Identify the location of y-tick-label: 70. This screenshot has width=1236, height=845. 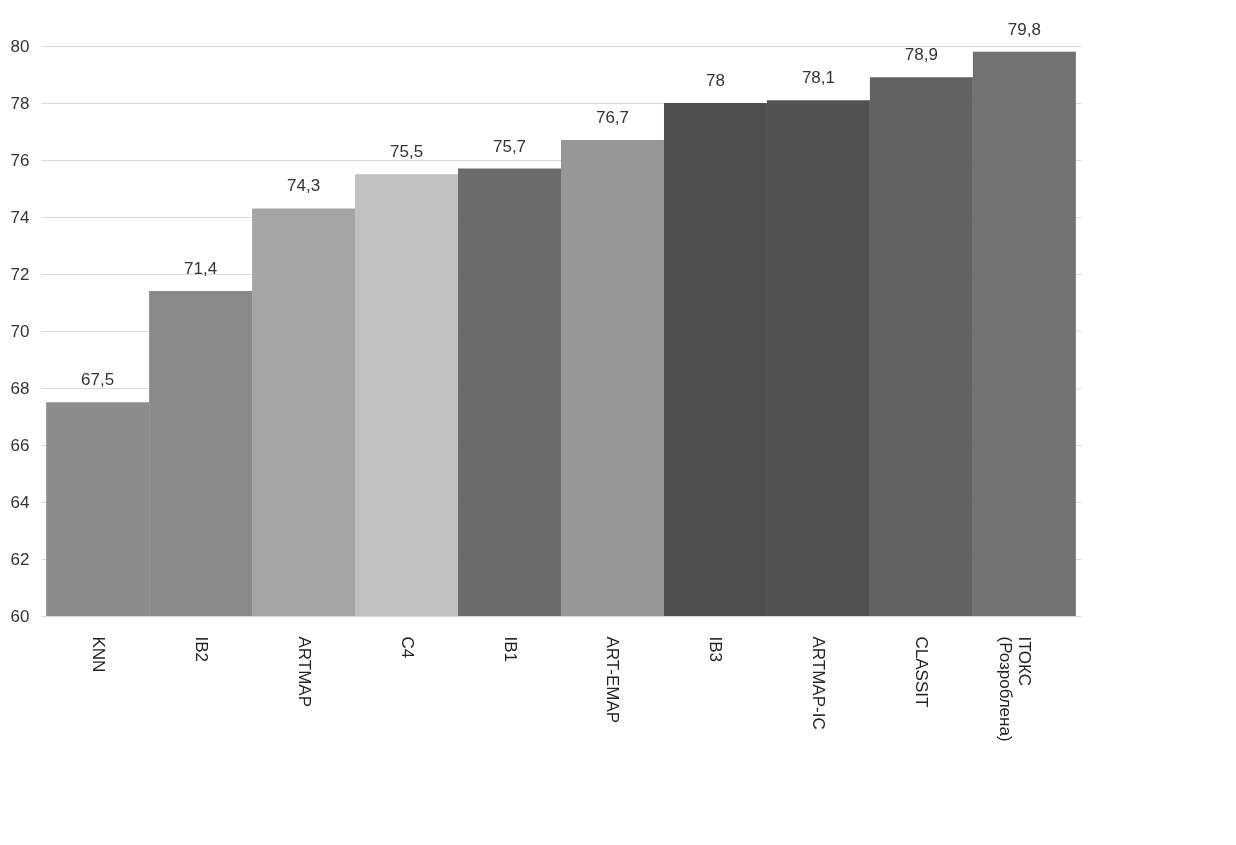
(20, 331).